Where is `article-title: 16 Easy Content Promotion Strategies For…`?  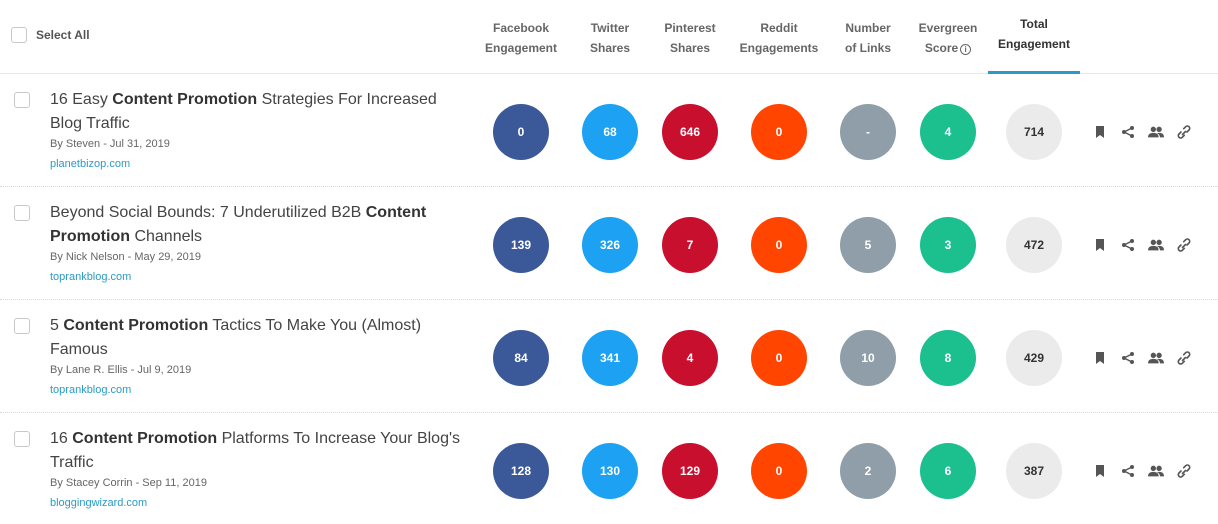 article-title: 16 Easy Content Promotion Strategies For… is located at coordinates (260, 112).